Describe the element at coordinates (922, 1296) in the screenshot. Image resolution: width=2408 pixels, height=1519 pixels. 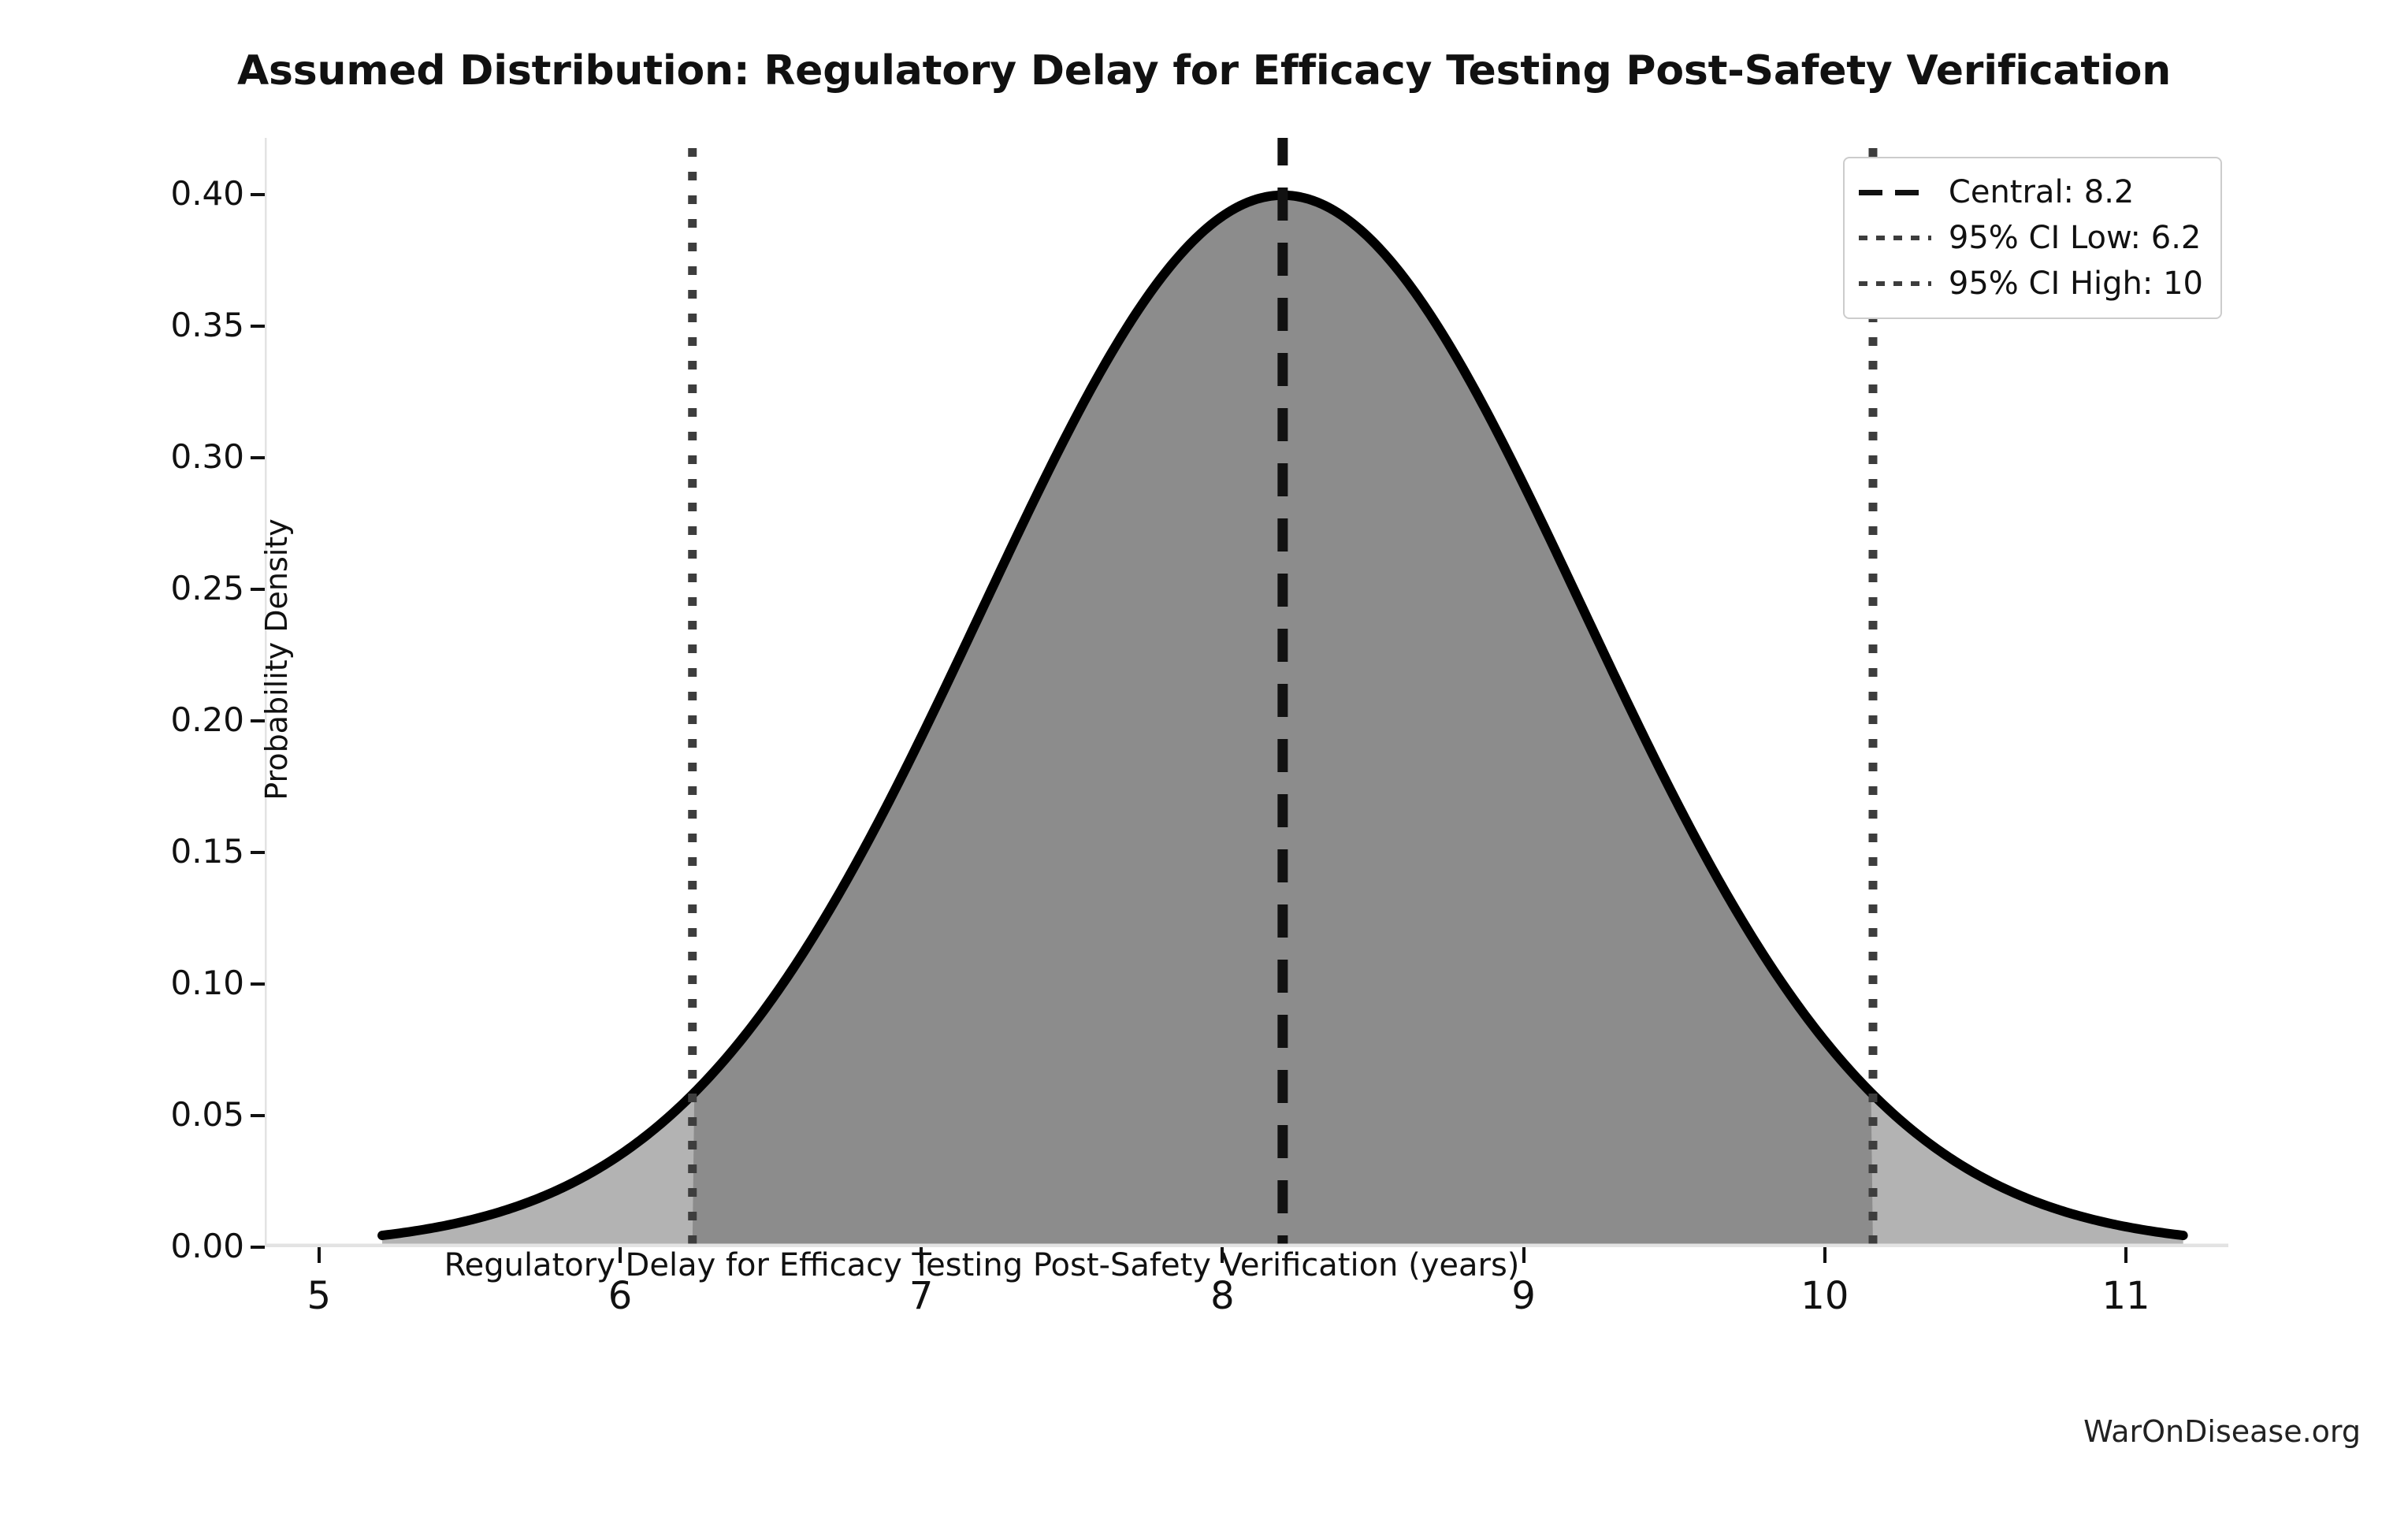
I see `x-tick-label: 7` at that location.